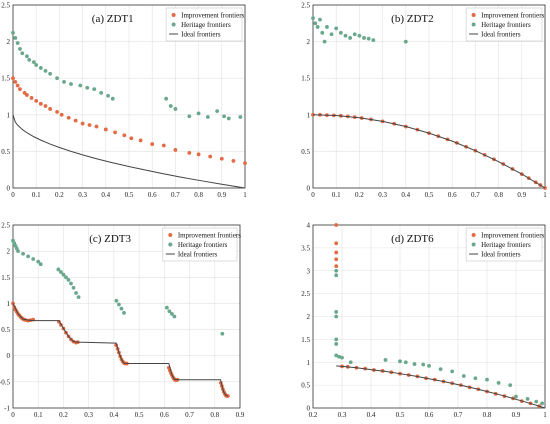 The image size is (550, 424). Describe the element at coordinates (498, 195) in the screenshot. I see `x-tick-label: 0.8` at that location.